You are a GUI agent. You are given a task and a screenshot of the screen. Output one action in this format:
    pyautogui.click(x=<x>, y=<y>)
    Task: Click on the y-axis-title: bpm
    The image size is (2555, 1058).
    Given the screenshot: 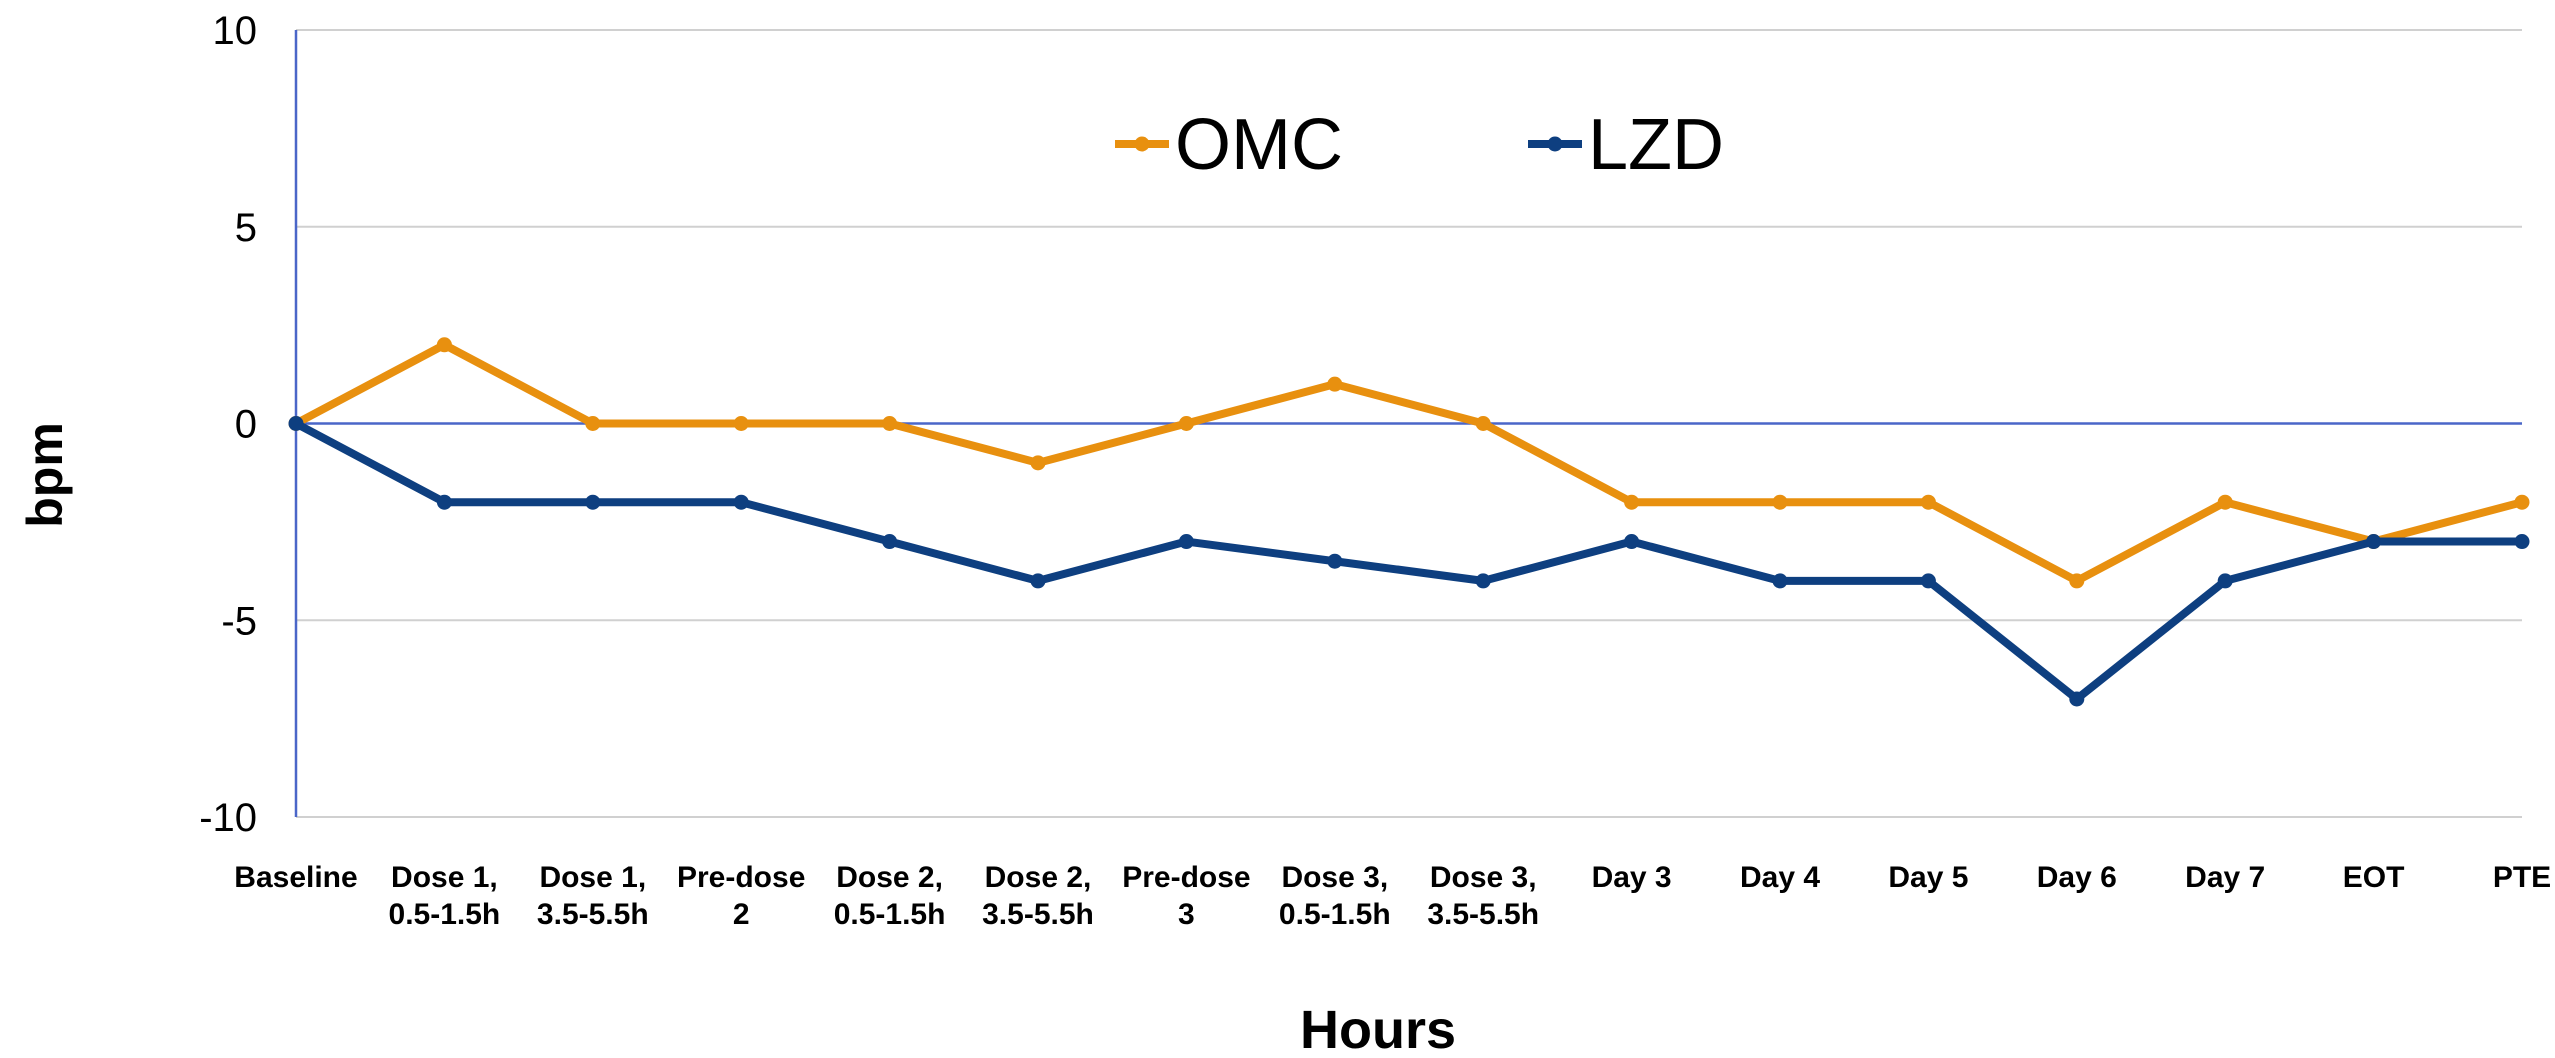 What is the action you would take?
    pyautogui.click(x=45, y=475)
    